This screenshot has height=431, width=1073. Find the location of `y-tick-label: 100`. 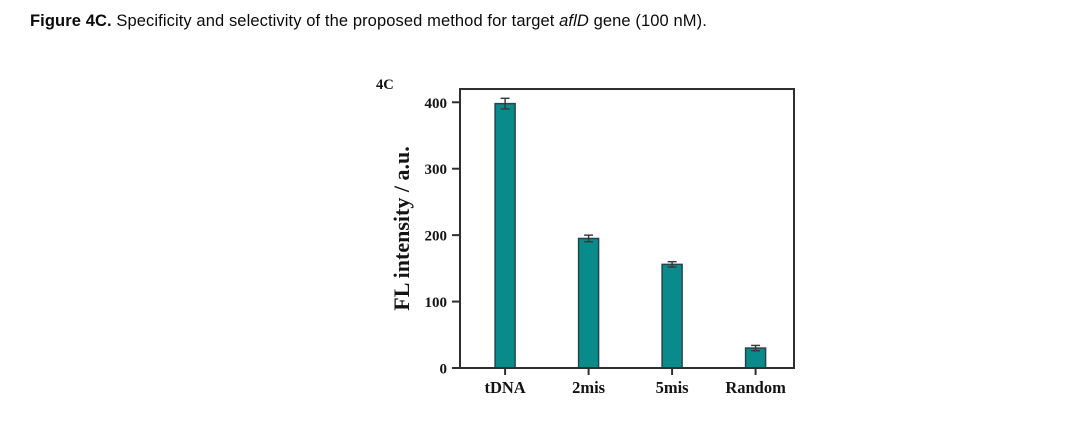

y-tick-label: 100 is located at coordinates (436, 303).